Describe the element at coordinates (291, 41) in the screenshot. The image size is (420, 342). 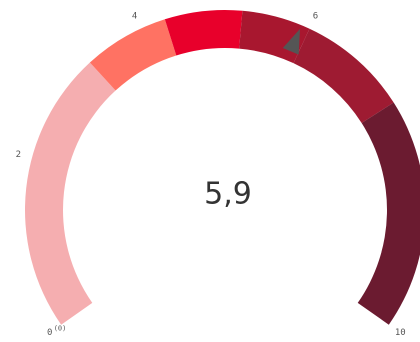
I see `needle` at that location.